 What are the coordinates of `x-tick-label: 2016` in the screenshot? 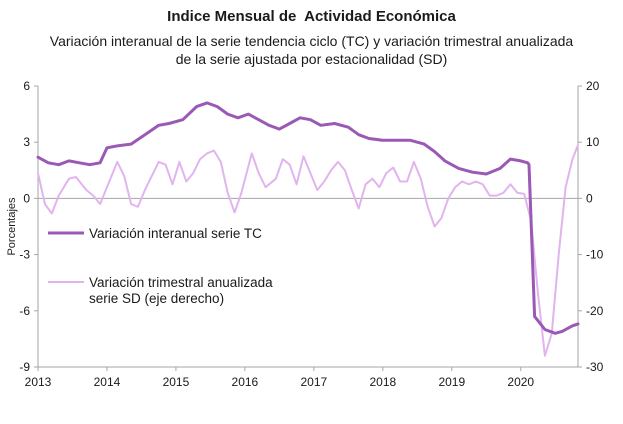 It's located at (245, 382).